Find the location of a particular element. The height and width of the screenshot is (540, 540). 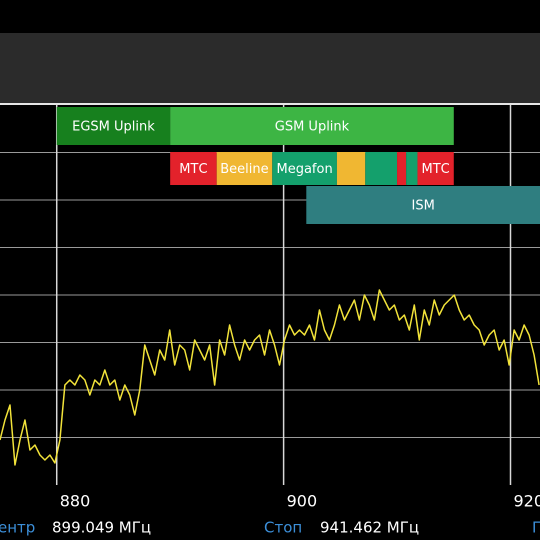

x-tick-label: 920 is located at coordinates (527, 501).